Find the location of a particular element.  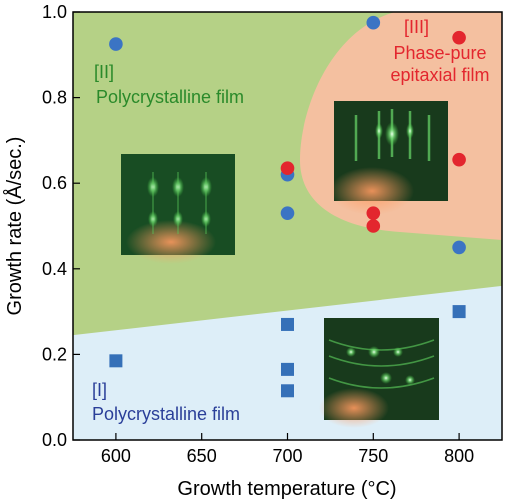

y-axis-label: Growth rate (Å/sec.) is located at coordinates (14, 226).